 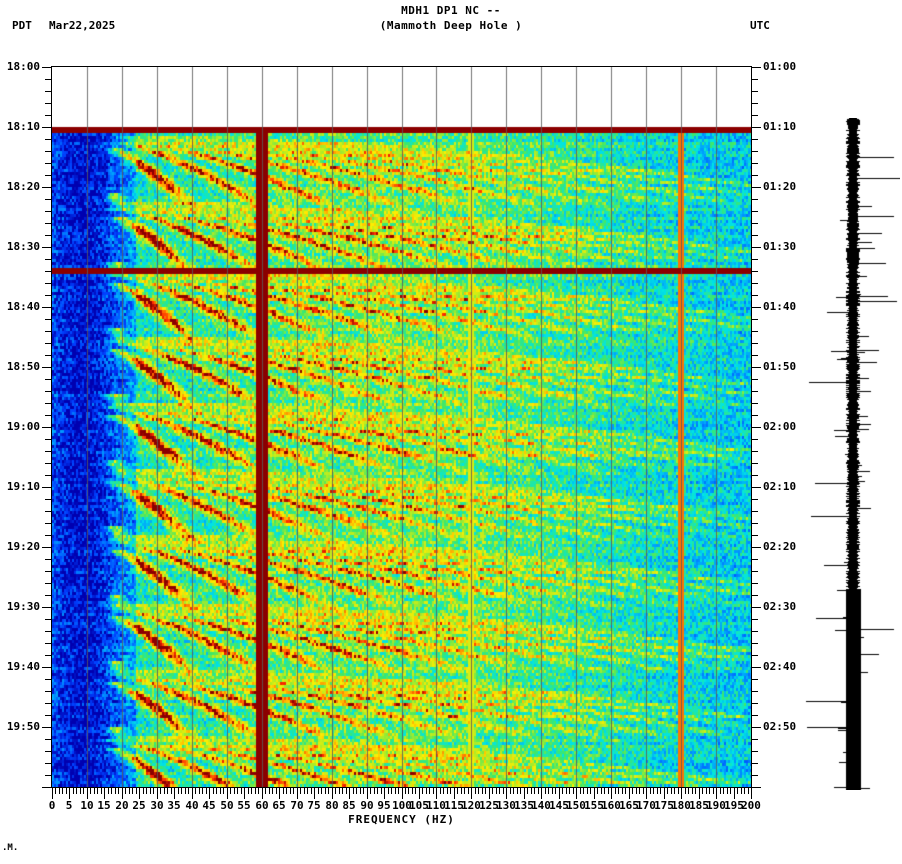 I want to click on x-axis-label: 85, so click(x=349, y=805).